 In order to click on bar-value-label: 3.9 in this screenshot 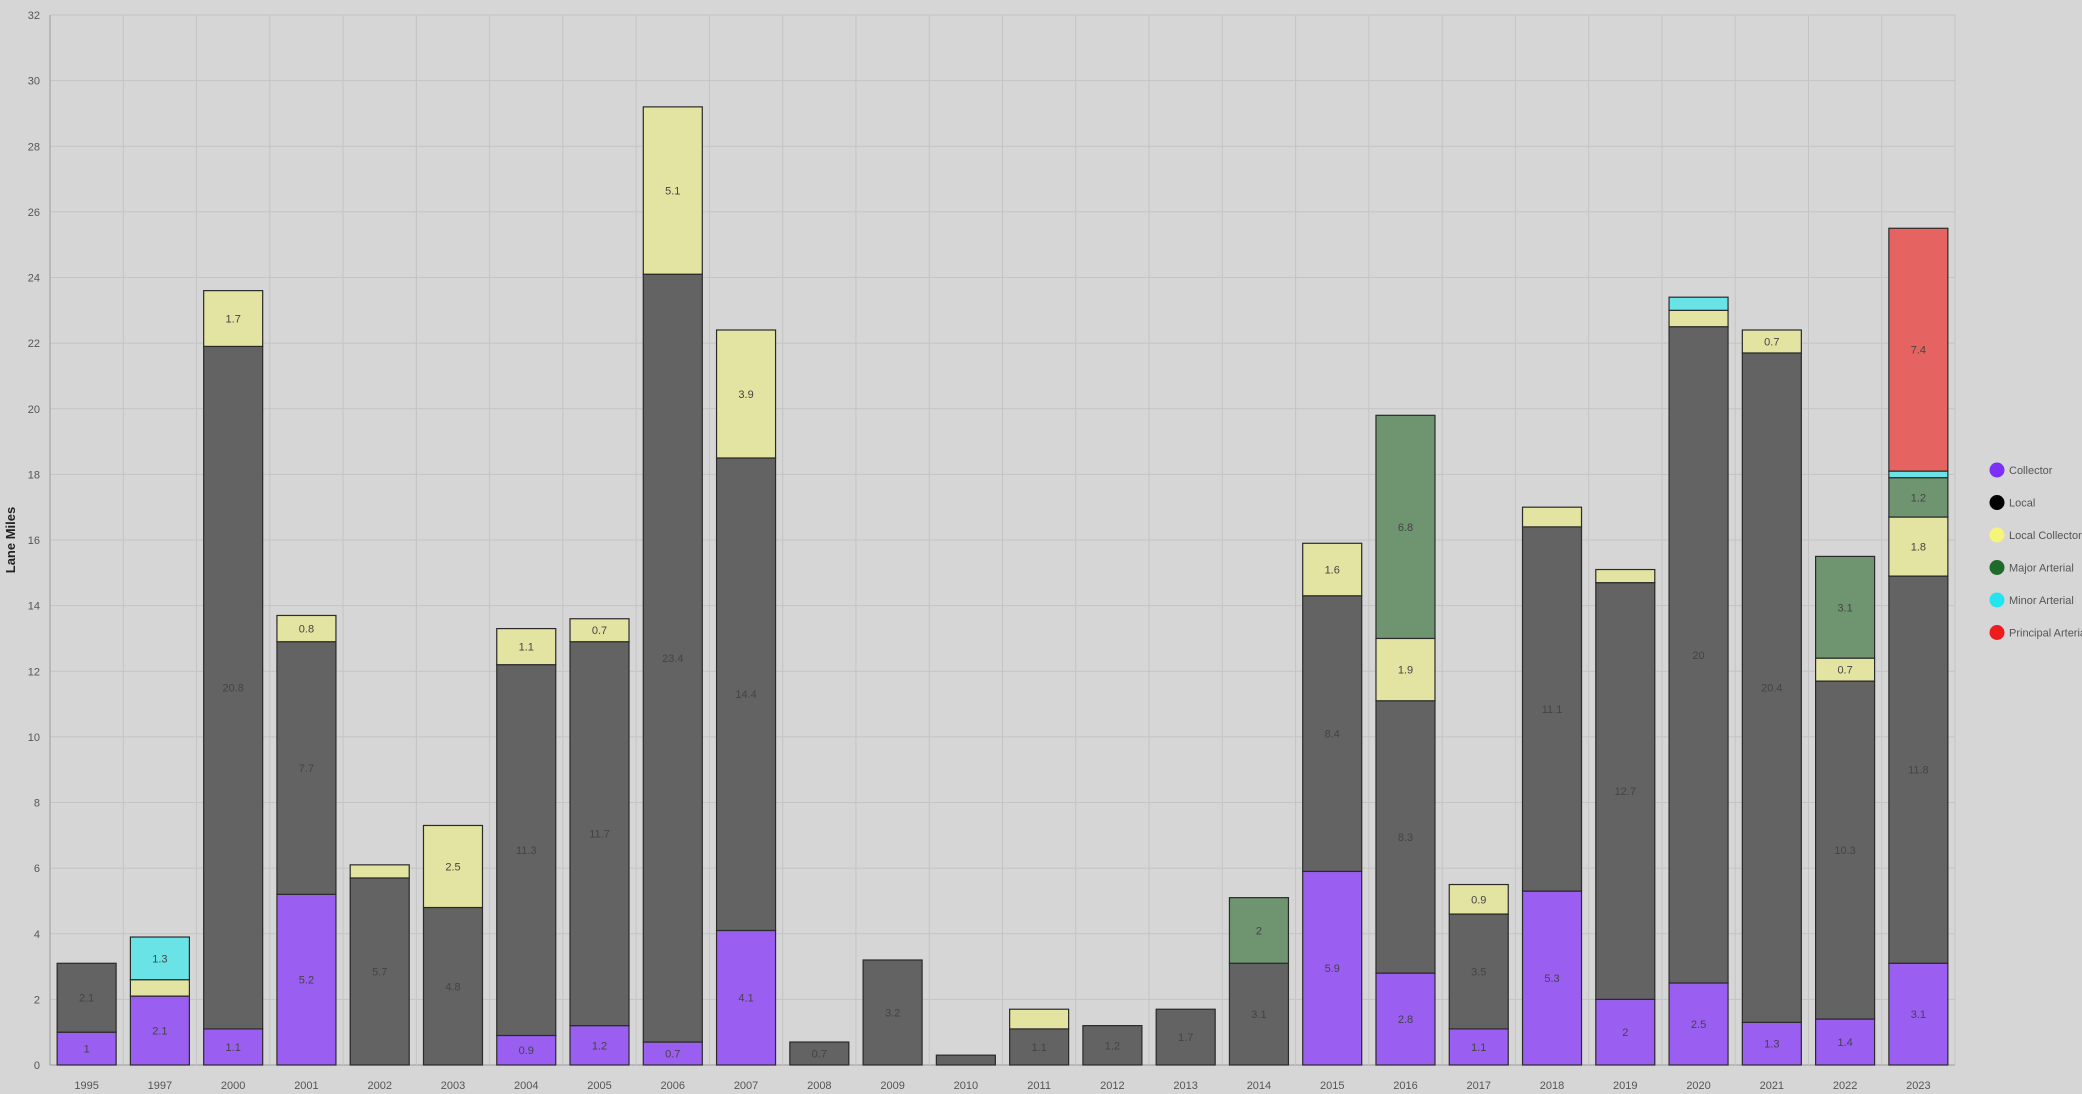, I will do `click(745, 395)`.